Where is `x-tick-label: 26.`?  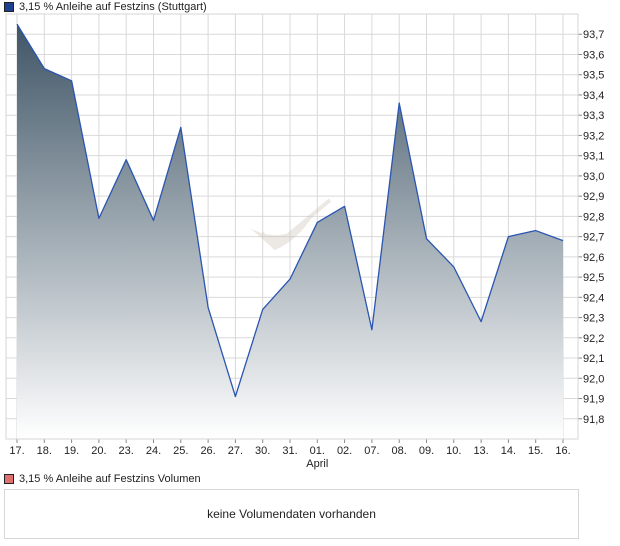
x-tick-label: 26. is located at coordinates (207, 451).